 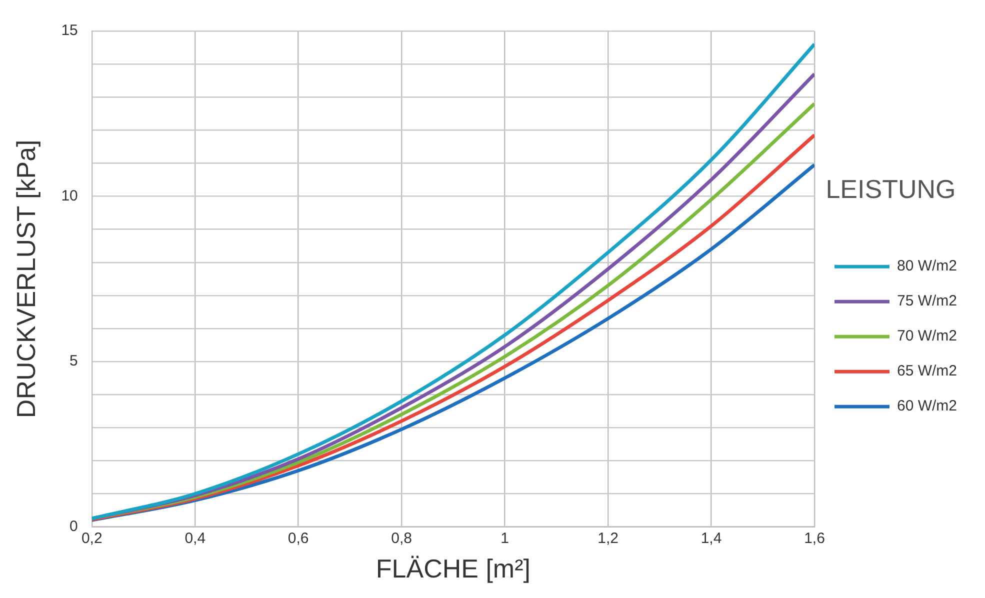 What do you see at coordinates (926, 371) in the screenshot?
I see `legend-label: 65 W/m2` at bounding box center [926, 371].